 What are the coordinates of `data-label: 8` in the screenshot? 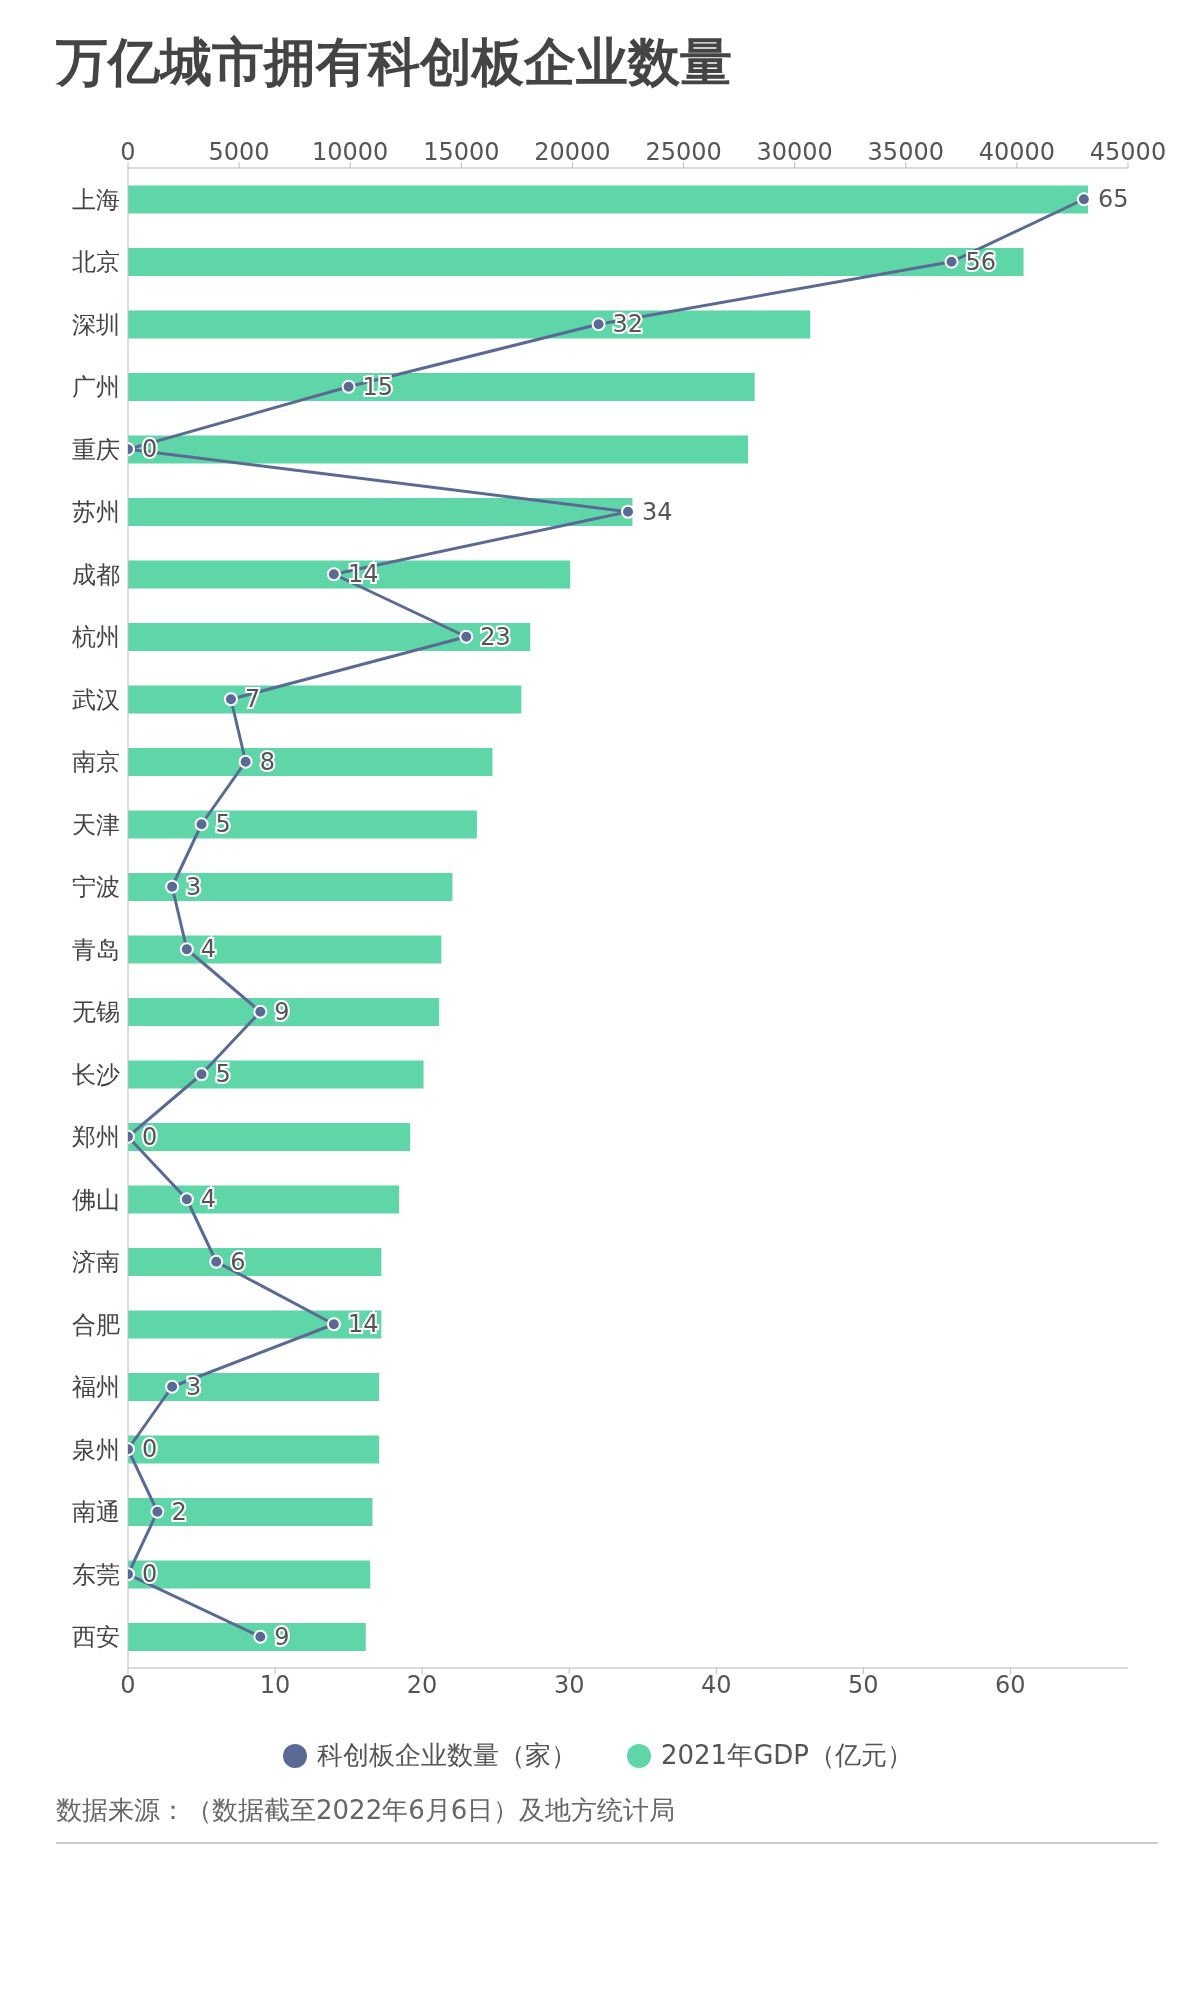 It's located at (267, 761).